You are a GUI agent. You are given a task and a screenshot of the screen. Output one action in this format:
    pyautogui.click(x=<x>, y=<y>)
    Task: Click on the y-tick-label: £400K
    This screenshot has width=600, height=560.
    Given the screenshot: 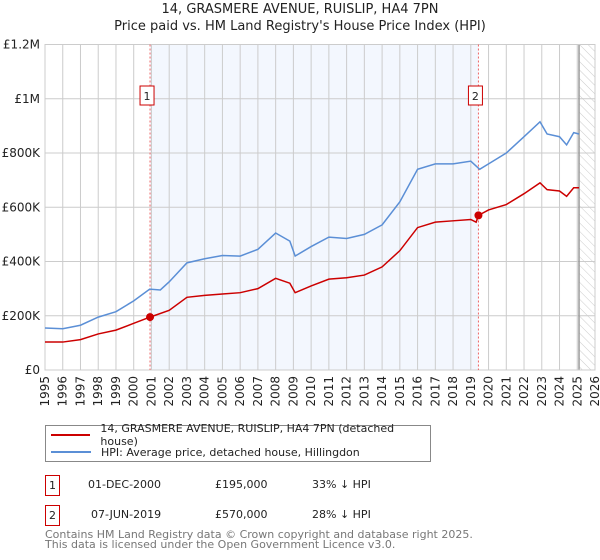 What is the action you would take?
    pyautogui.click(x=22, y=262)
    